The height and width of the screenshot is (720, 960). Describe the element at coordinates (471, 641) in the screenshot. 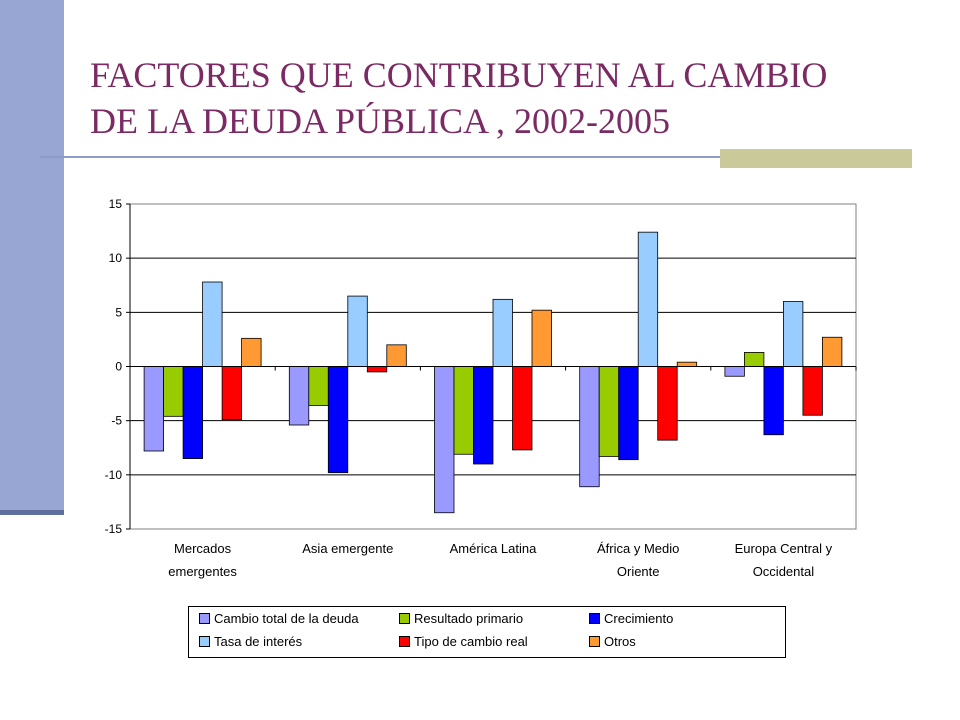

I see `legend-label: Tipo de cambio real` at that location.